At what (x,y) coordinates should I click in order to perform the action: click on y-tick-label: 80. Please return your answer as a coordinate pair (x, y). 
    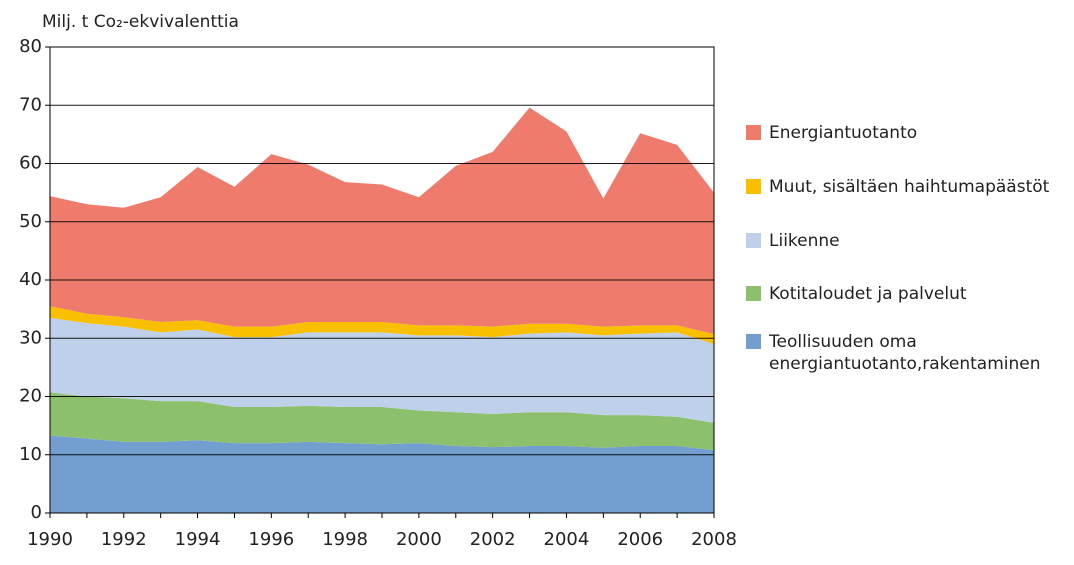
    Looking at the image, I should click on (30, 46).